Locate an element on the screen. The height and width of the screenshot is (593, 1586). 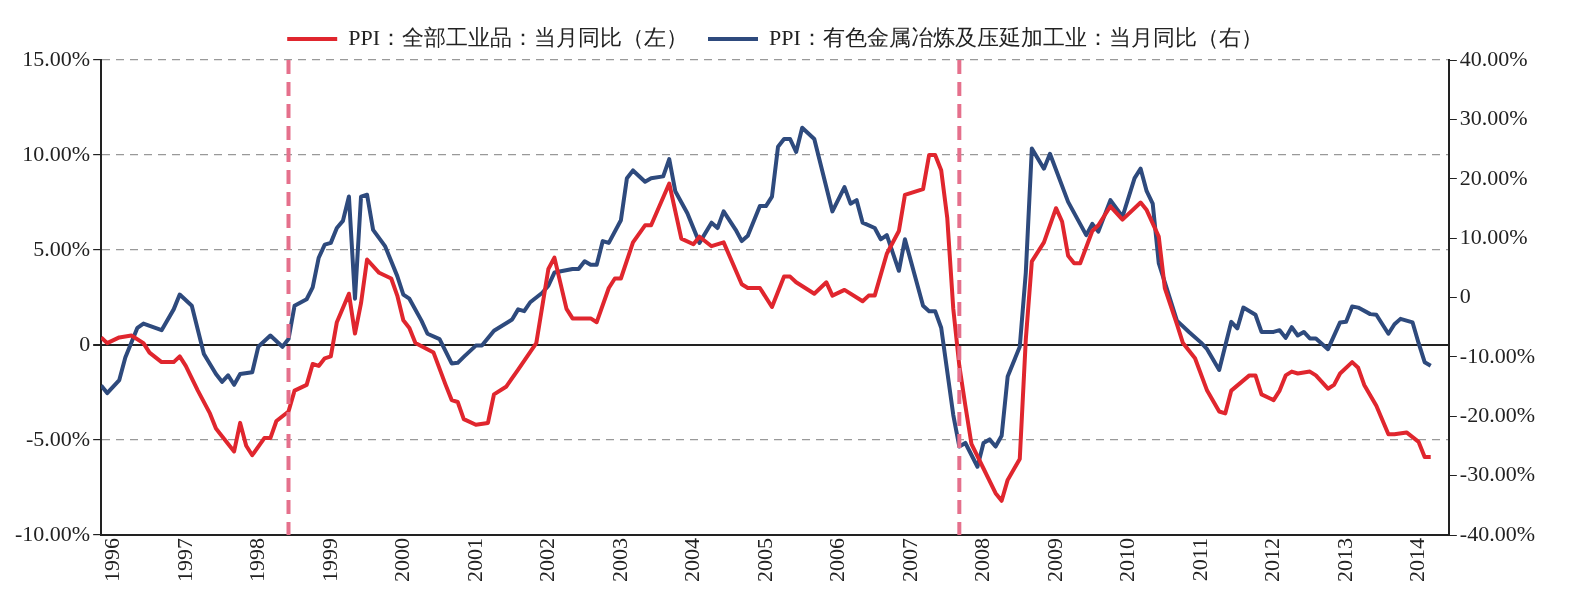
x-tick-label: 2002 is located at coordinates (547, 560).